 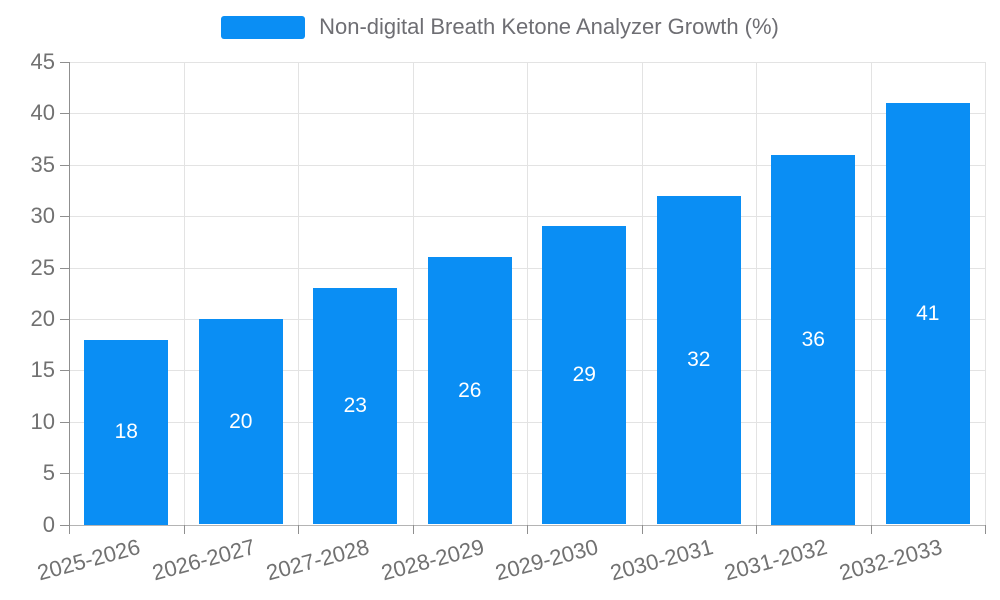 I want to click on bar: 18, so click(x=126, y=432).